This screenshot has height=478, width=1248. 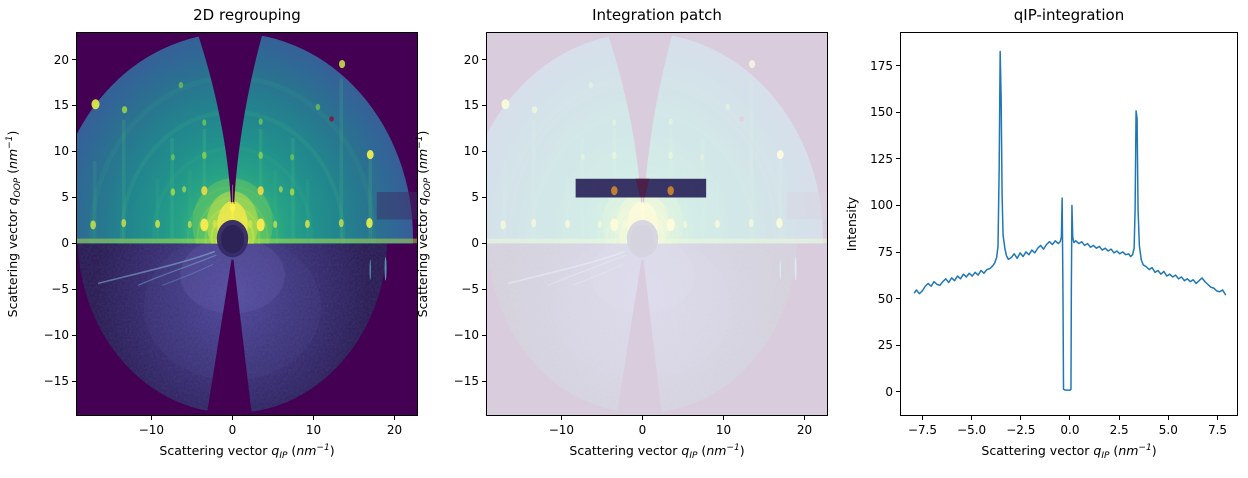 I want to click on plot-title-qip-integration: qIP-integration, so click(x=1069, y=15).